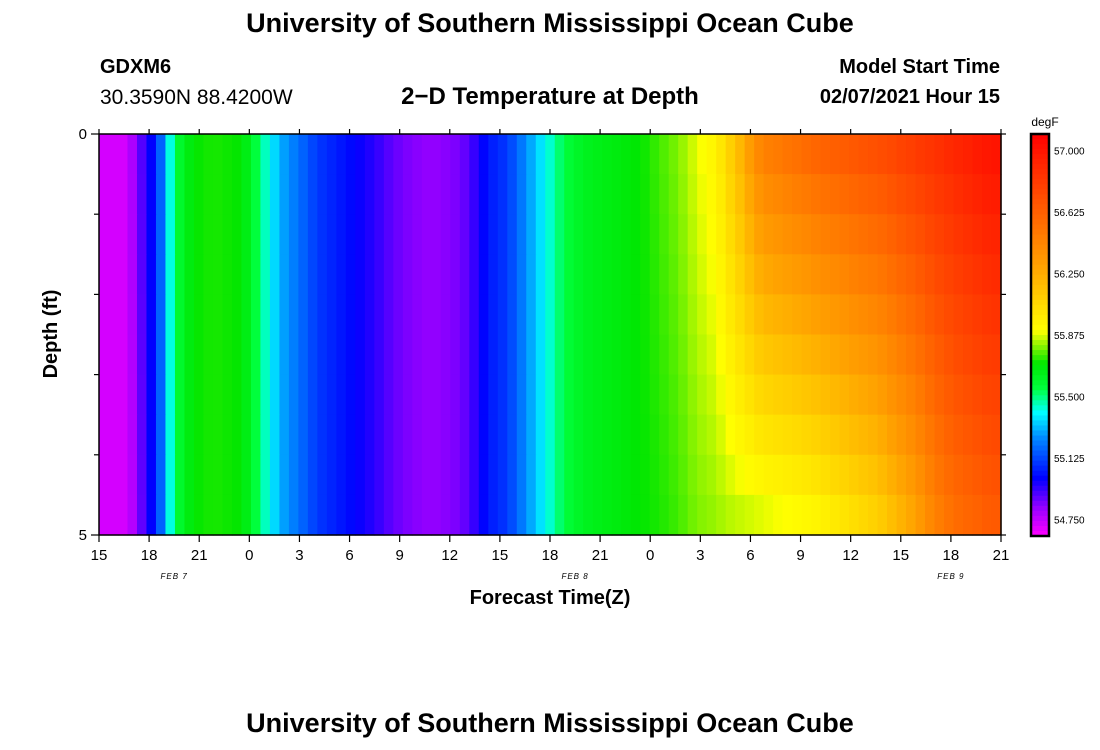 The width and height of the screenshot is (1100, 750). Describe the element at coordinates (550, 598) in the screenshot. I see `x-axis-label: Forecast Time(Z)` at that location.